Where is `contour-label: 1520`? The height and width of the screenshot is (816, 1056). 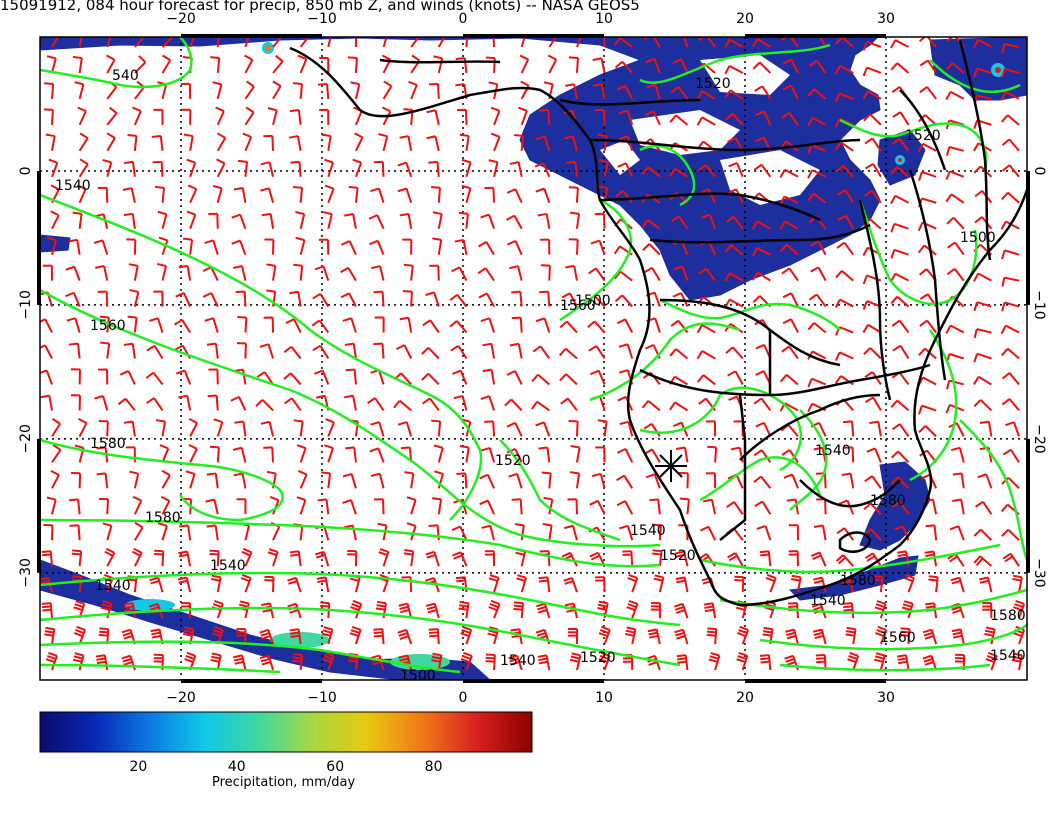
contour-label: 1520 is located at coordinates (513, 461).